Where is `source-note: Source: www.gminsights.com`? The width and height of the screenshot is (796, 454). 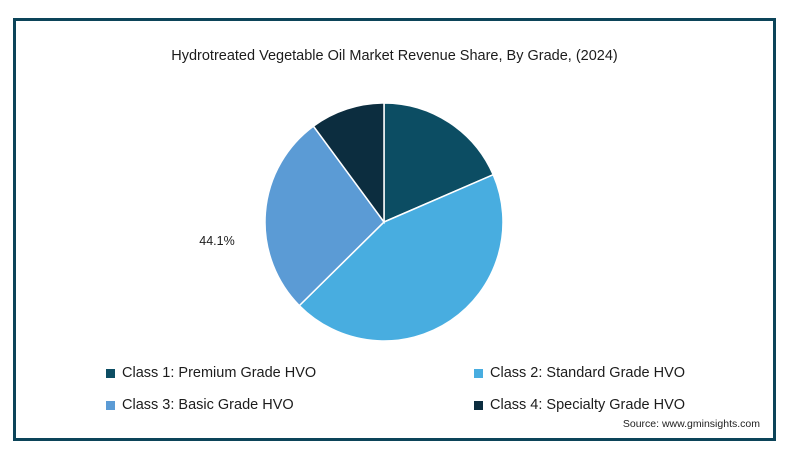
source-note: Source: www.gminsights.com is located at coordinates (691, 424).